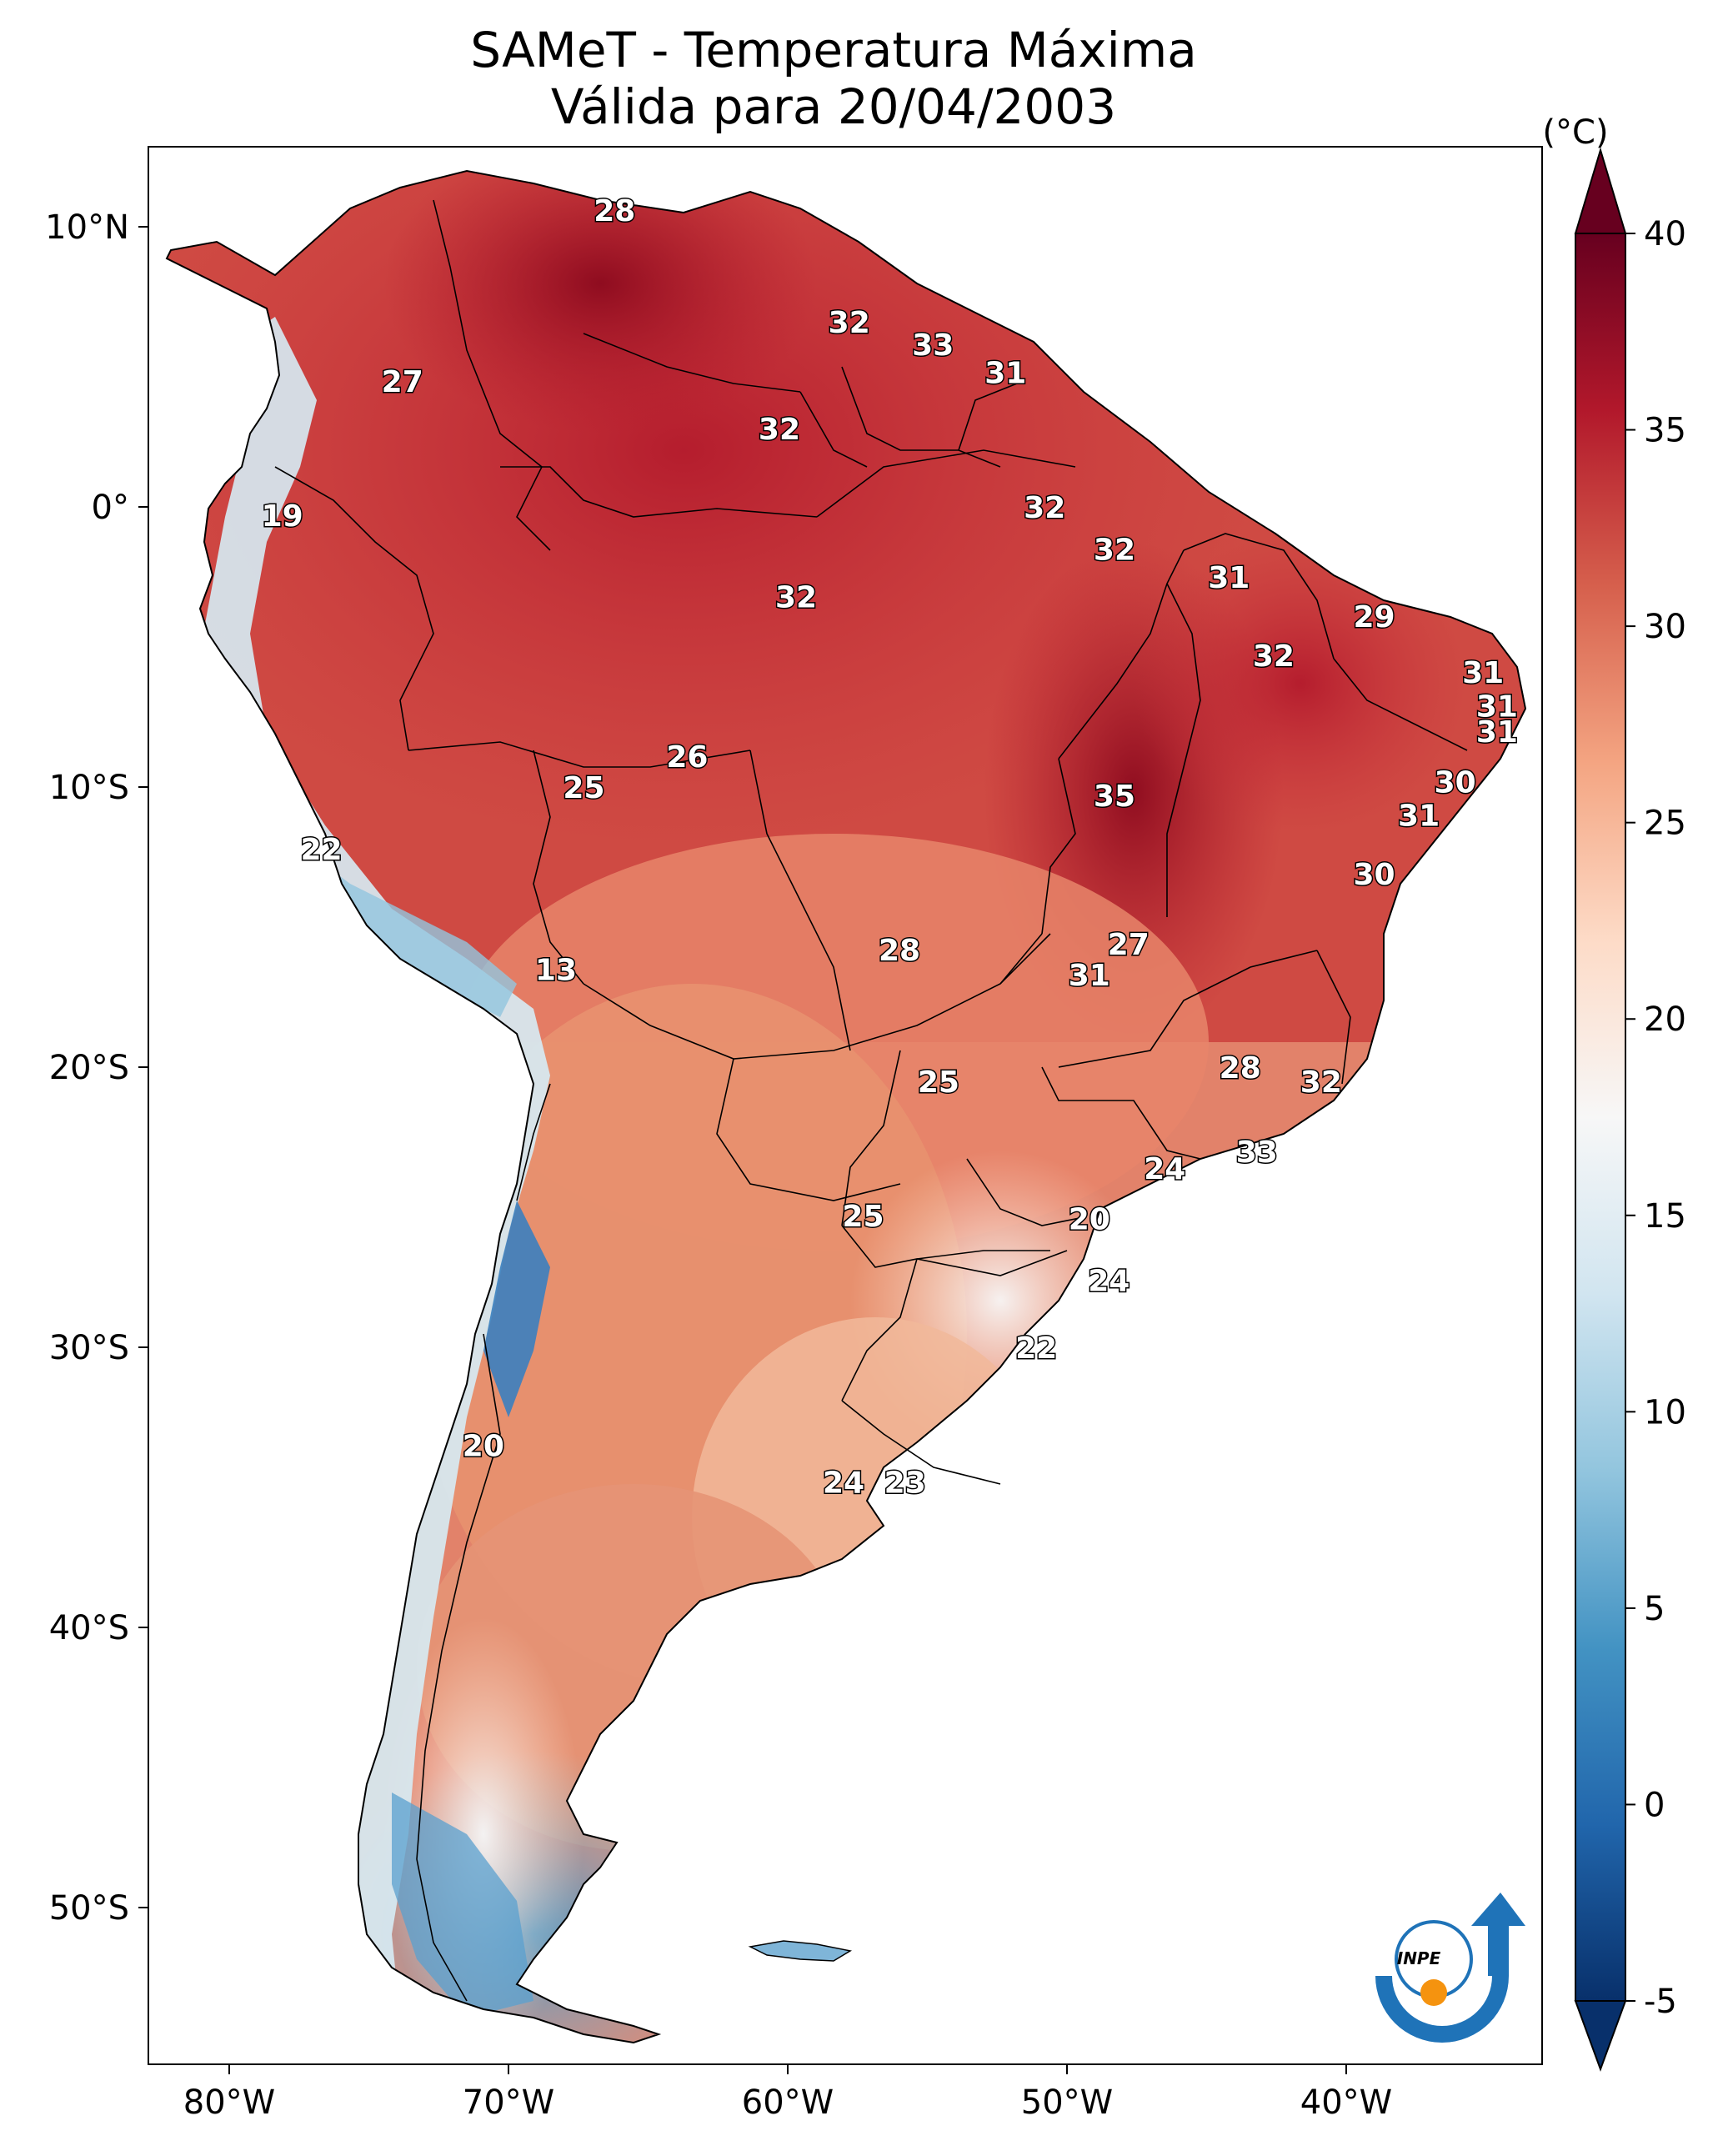 The image size is (1723, 2156). What do you see at coordinates (1575, 132) in the screenshot?
I see `colorbar-unit: (°C)` at bounding box center [1575, 132].